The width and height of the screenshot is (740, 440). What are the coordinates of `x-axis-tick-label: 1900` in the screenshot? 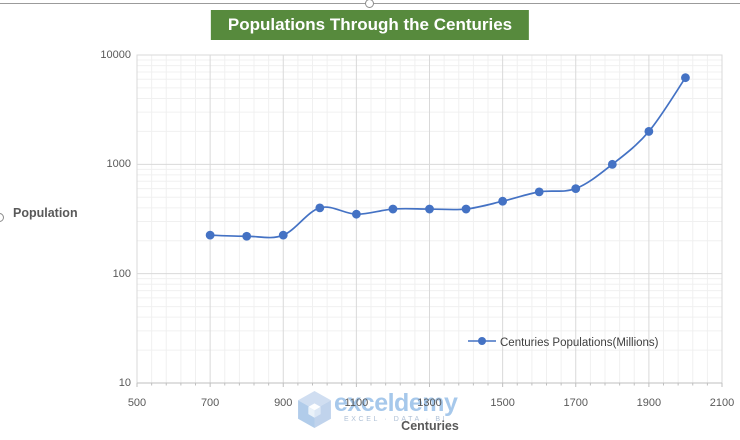 It's located at (649, 403).